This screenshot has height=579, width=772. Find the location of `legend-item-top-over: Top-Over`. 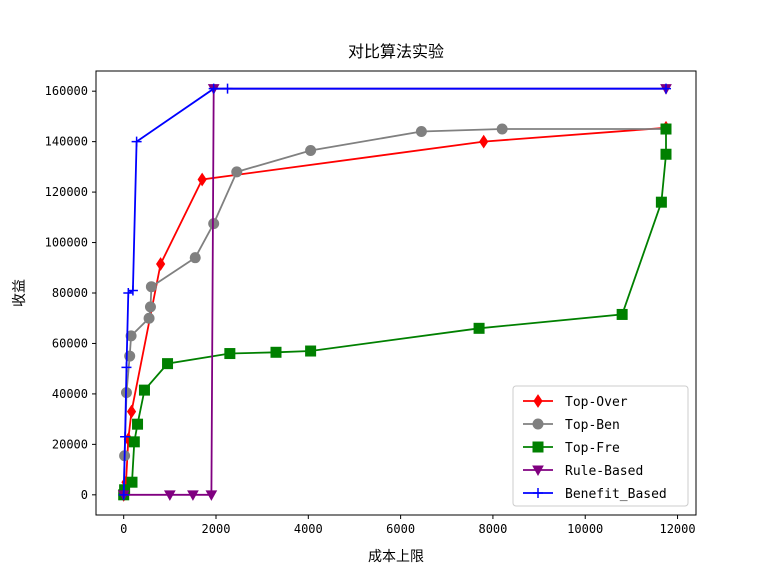

legend-item-top-over: Top-Over is located at coordinates (575, 402).